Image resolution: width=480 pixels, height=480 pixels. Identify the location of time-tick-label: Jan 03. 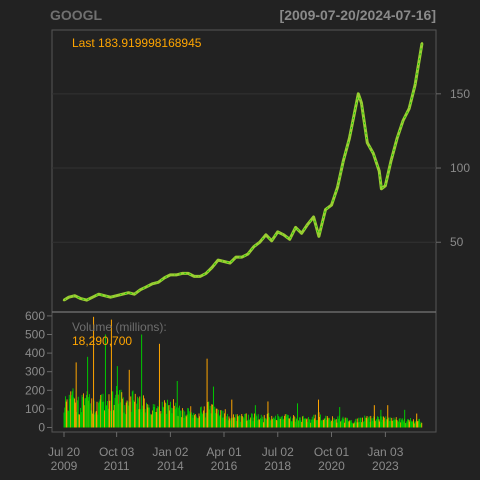
(385, 452).